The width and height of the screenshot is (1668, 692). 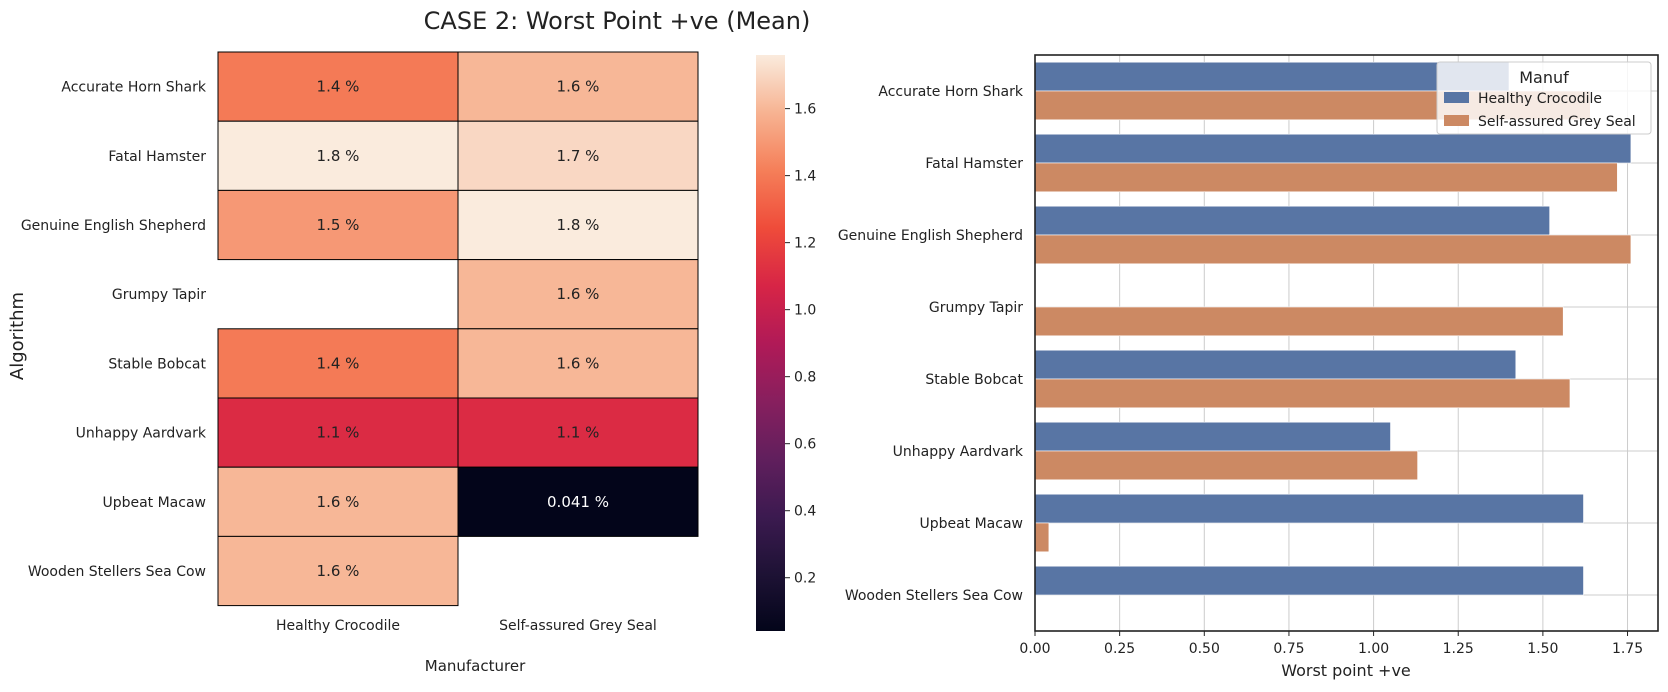 I want to click on legend-label-healthy-crocodile: Healthy Crocodile, so click(x=1540, y=99).